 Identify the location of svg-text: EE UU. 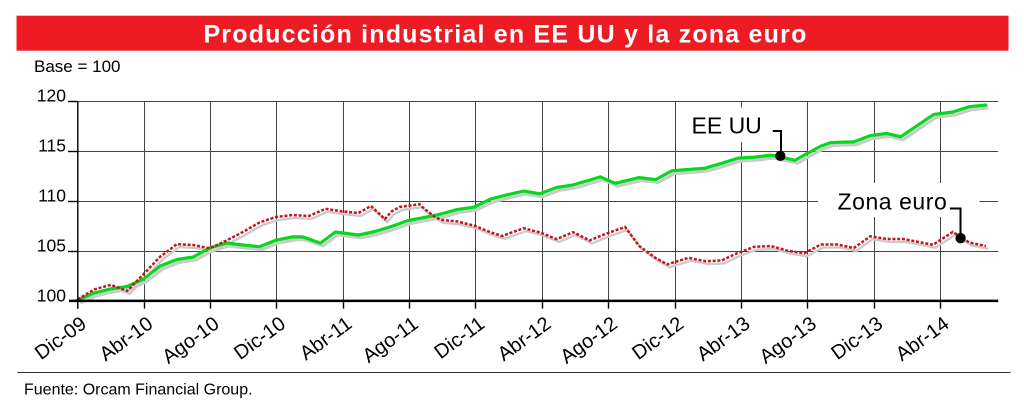
(727, 126).